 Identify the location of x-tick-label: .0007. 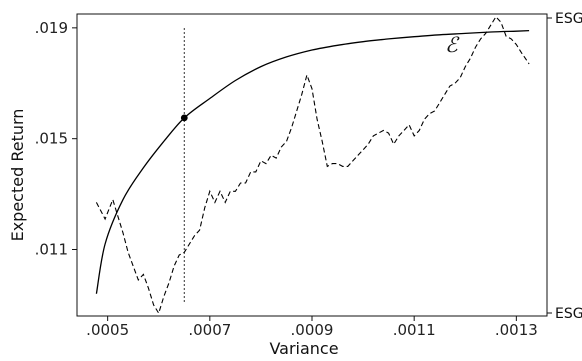
(209, 330).